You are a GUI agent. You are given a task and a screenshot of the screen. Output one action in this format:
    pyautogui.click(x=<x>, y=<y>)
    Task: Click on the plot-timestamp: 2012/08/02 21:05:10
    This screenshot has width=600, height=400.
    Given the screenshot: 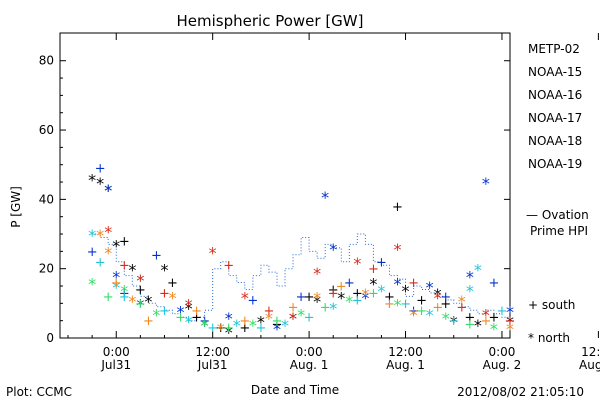 What is the action you would take?
    pyautogui.click(x=520, y=392)
    